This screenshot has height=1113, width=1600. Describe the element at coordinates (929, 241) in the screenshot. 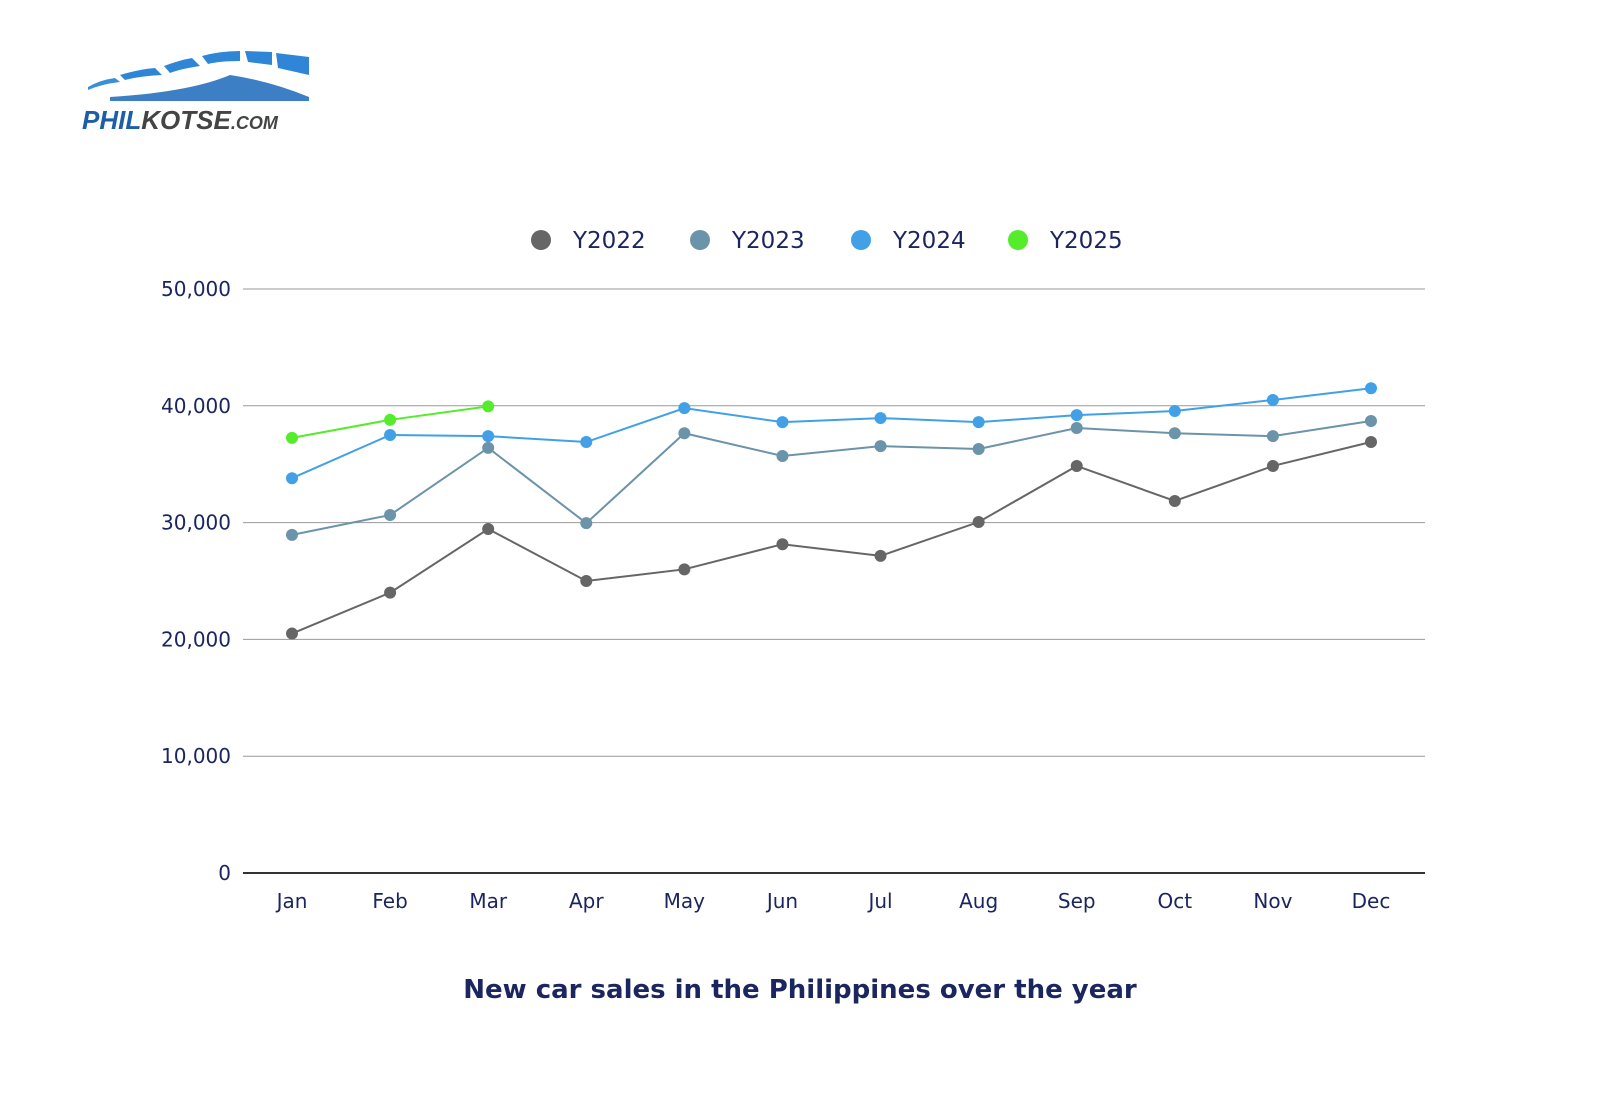

I see `legend-label: Y2024` at that location.